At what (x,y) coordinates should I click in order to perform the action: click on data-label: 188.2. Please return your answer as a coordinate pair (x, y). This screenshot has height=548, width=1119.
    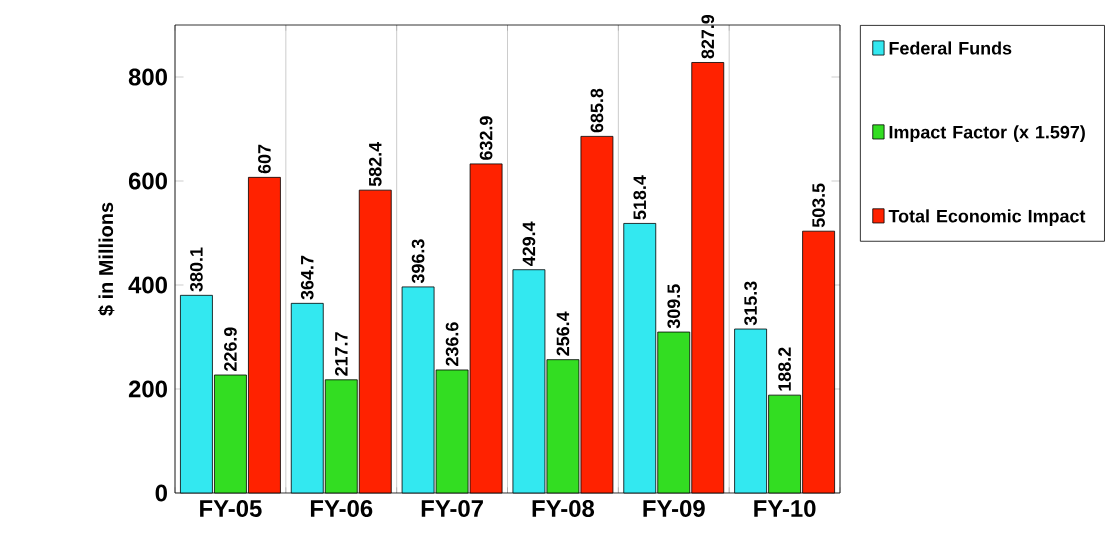
    Looking at the image, I should click on (784, 369).